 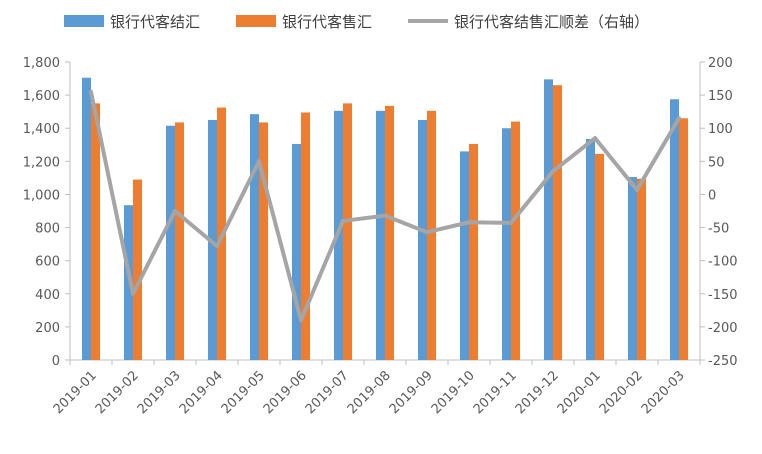 What do you see at coordinates (47, 229) in the screenshot?
I see `left-tick-label: 800` at bounding box center [47, 229].